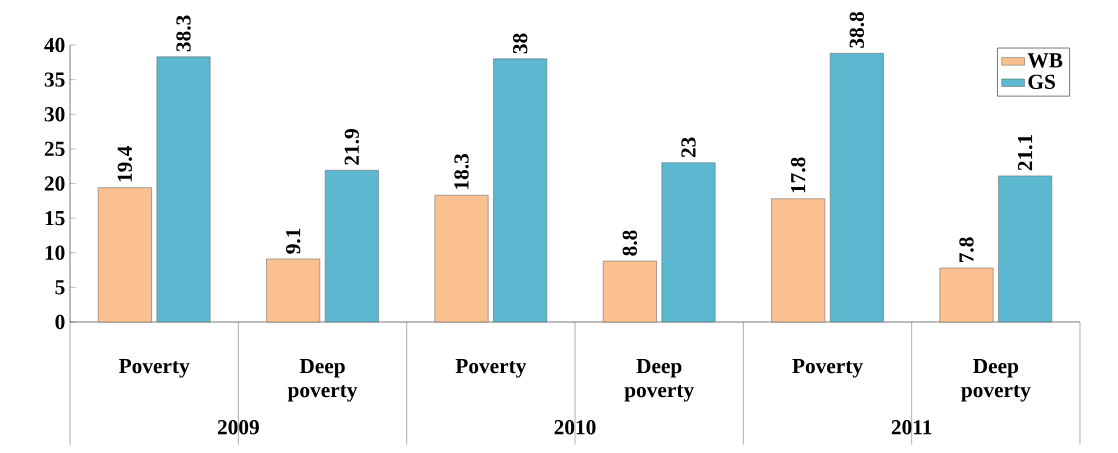  I want to click on text: 2009, so click(238, 427).